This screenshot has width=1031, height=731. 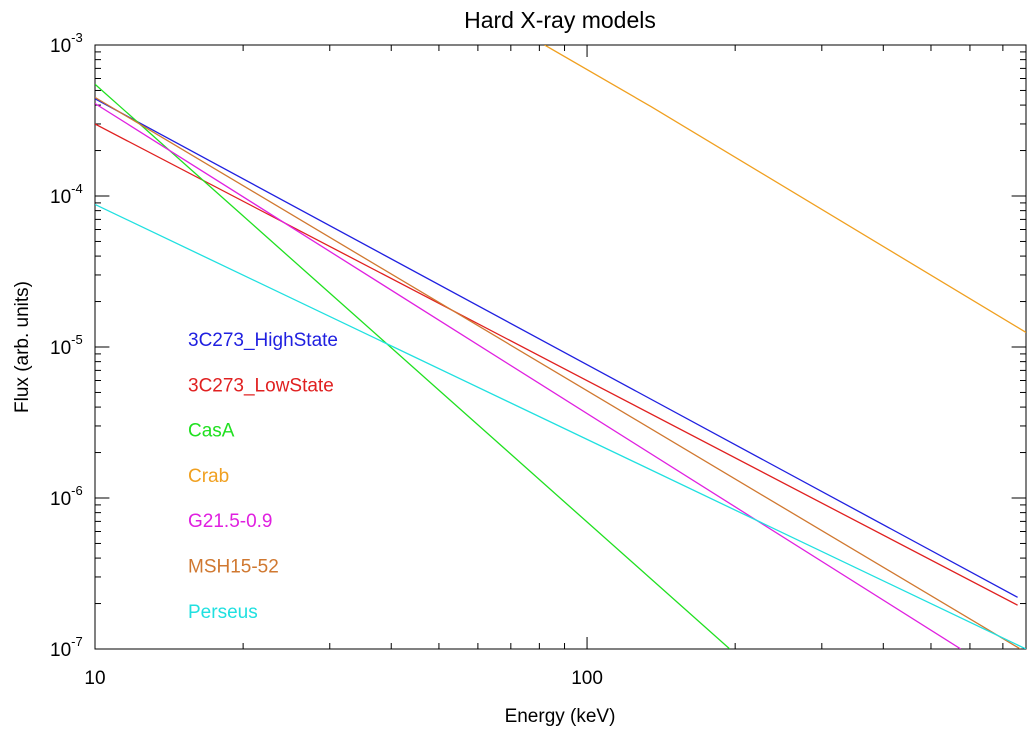 What do you see at coordinates (560, 716) in the screenshot?
I see `x-axis-title: Energy (keV)` at bounding box center [560, 716].